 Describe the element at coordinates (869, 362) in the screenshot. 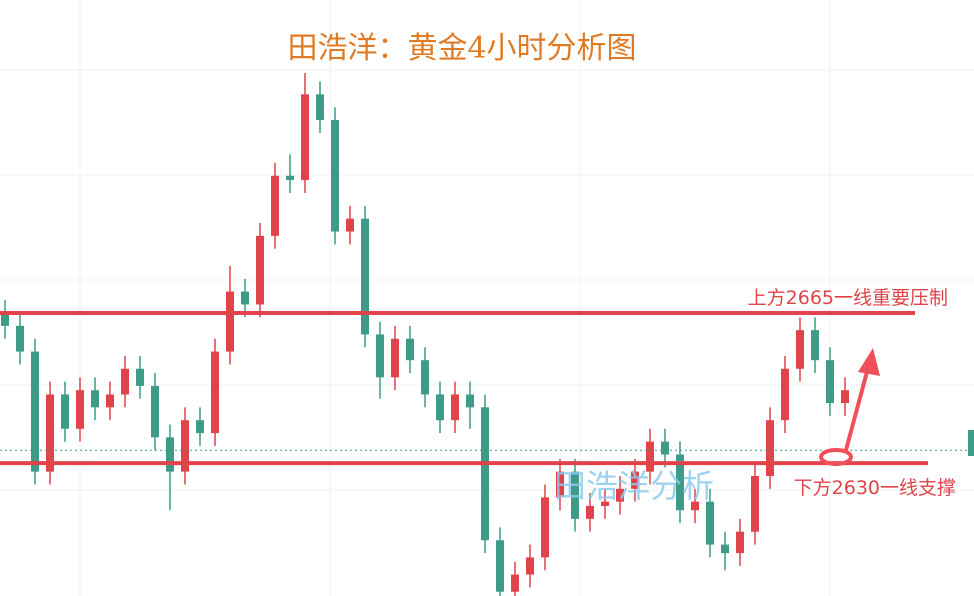

I see `arrow-head` at that location.